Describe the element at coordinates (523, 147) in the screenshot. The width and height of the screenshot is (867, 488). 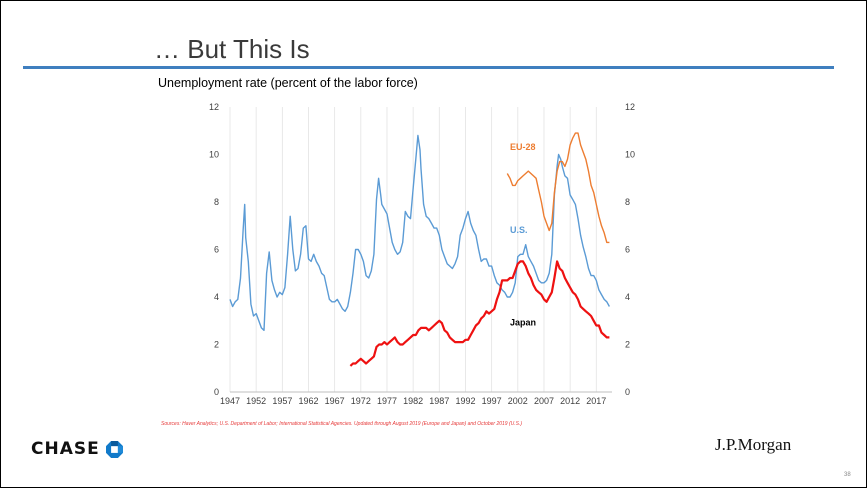
I see `series-label-eu-28: EU-28` at that location.